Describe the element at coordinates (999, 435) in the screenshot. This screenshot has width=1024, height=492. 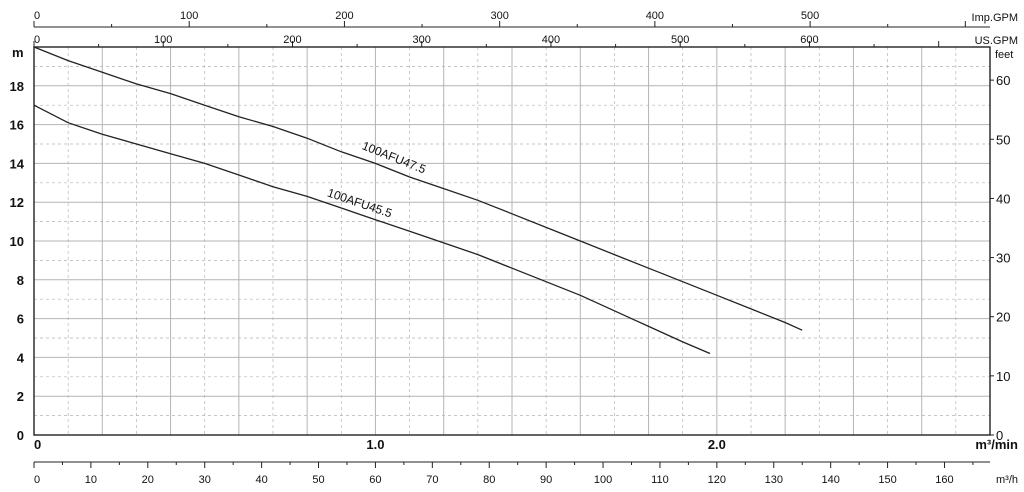
I see `feet-tick-label: 0` at that location.